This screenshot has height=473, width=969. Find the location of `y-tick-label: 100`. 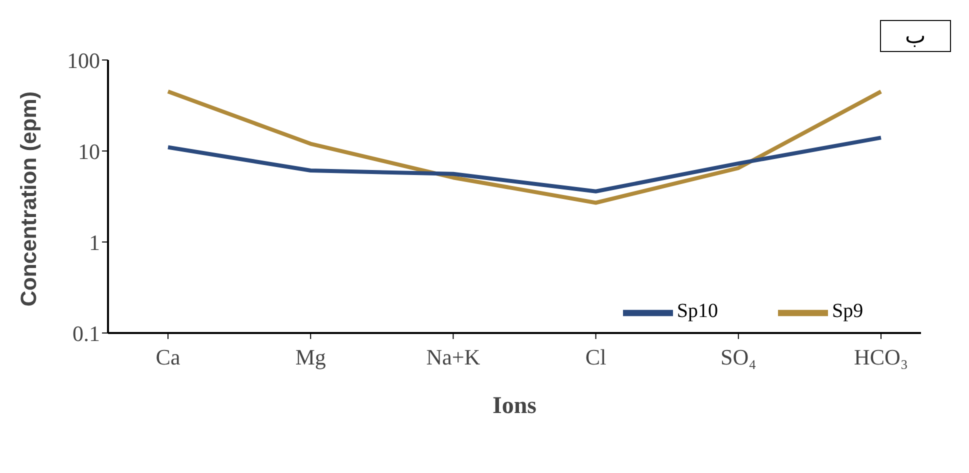

y-tick-label: 100 is located at coordinates (83, 60).